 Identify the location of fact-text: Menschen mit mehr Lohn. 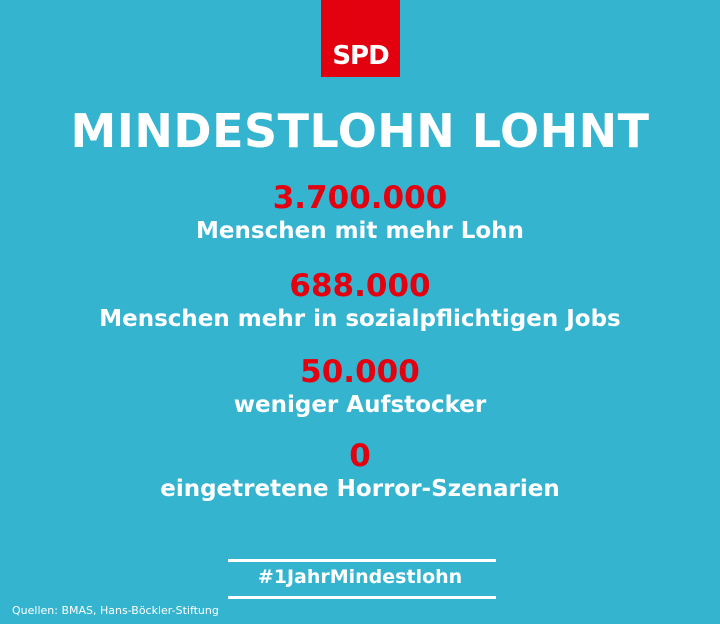
(360, 231).